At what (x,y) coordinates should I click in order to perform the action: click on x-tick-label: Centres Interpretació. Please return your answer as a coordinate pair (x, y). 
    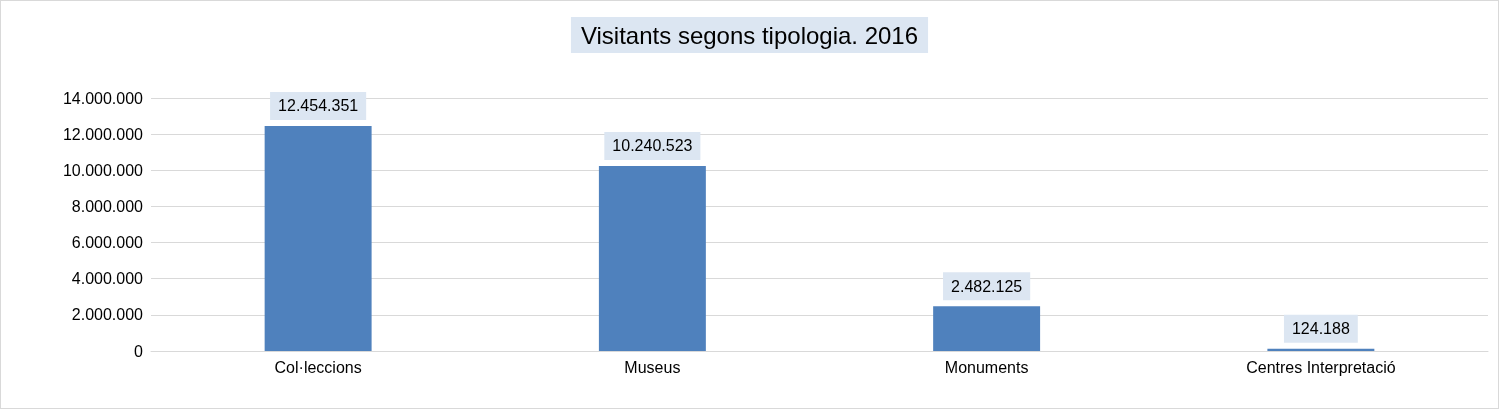
    Looking at the image, I should click on (1321, 367).